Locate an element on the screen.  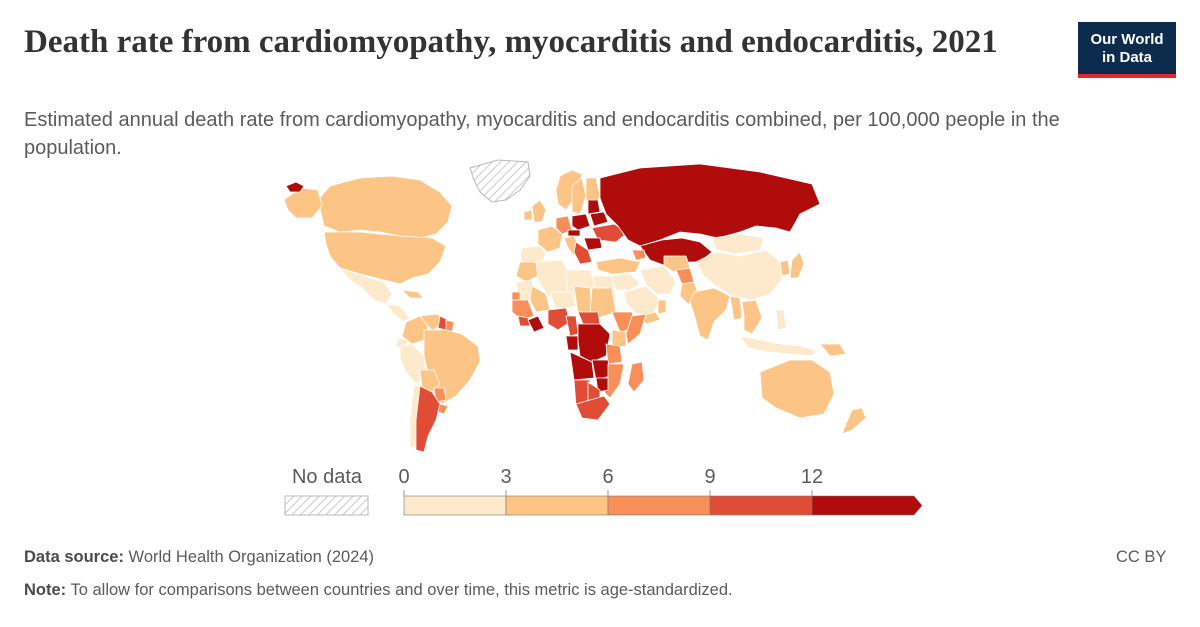
region-new-zealand: New Zealand is located at coordinates (854, 421).